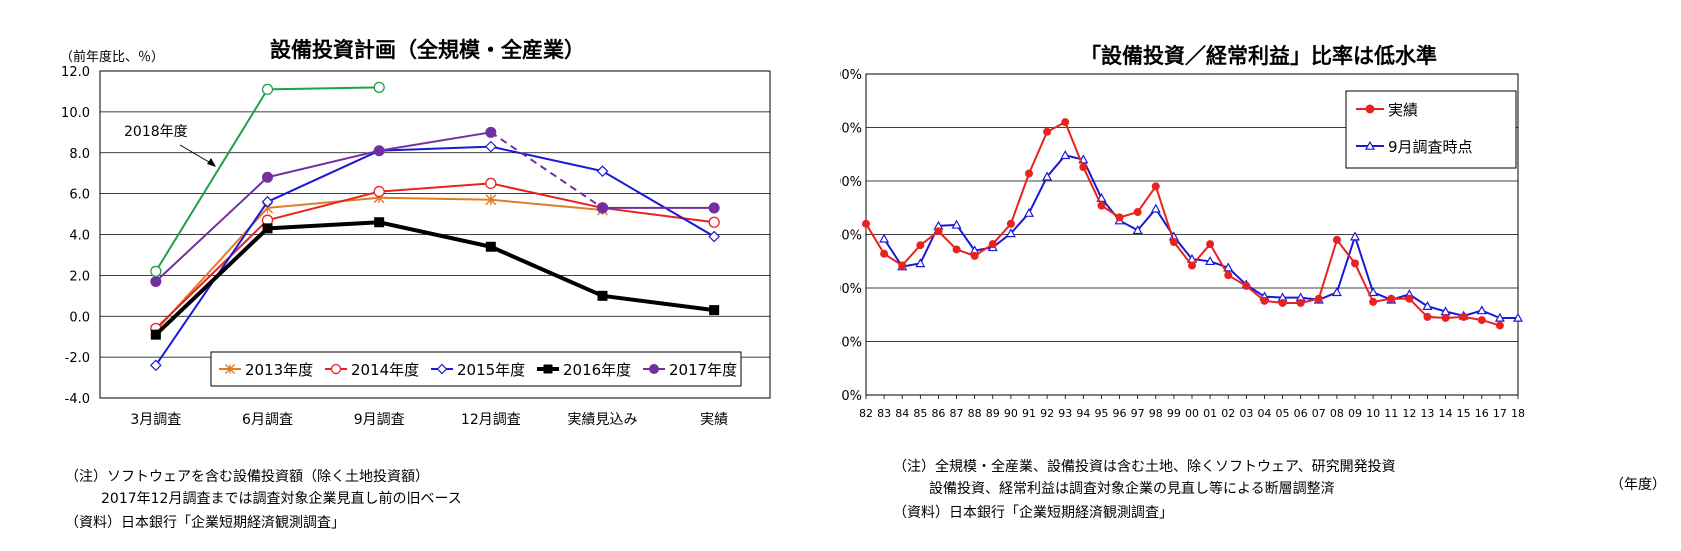  I want to click on right-y-tick-label: 150%, so click(851, 236).